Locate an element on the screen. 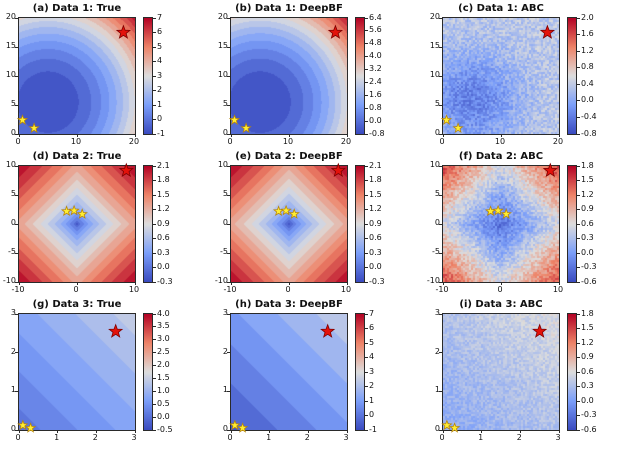  y-tick-label: -5 is located at coordinates (12, 251).